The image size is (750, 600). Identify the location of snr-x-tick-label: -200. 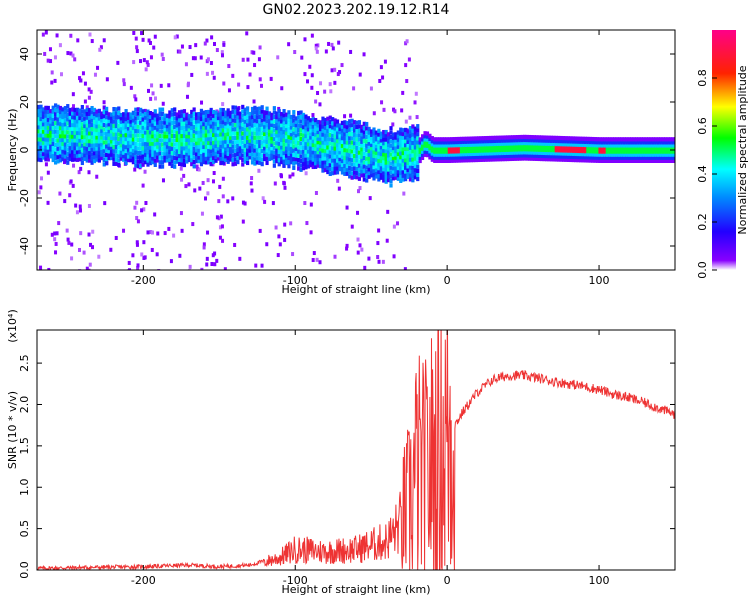
(143, 580).